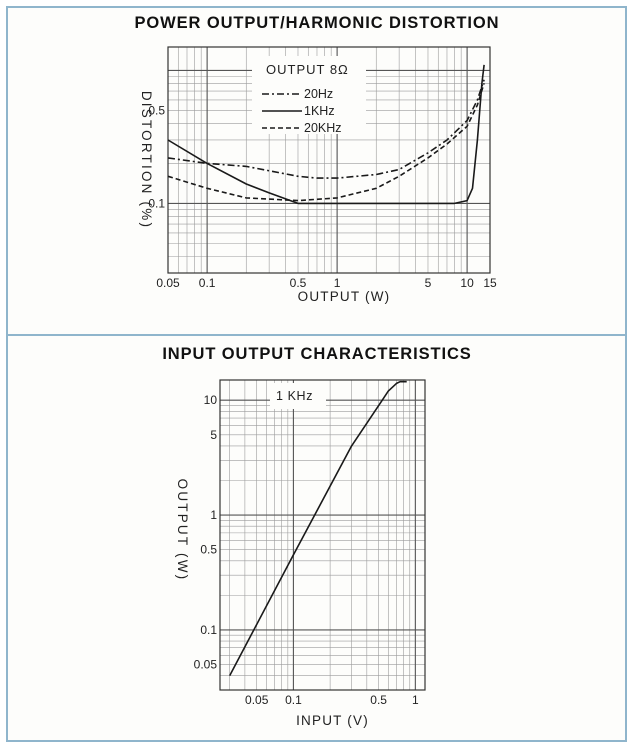  Describe the element at coordinates (168, 283) in the screenshot. I see `distortion-x-tick-label: 0.05` at that location.